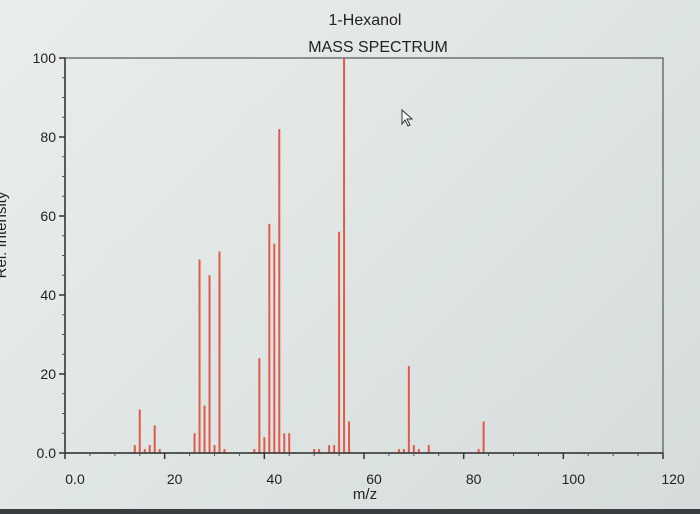 This screenshot has width=700, height=514. What do you see at coordinates (5, 234) in the screenshot?
I see `y-axis-label: Rel. Intensity` at bounding box center [5, 234].